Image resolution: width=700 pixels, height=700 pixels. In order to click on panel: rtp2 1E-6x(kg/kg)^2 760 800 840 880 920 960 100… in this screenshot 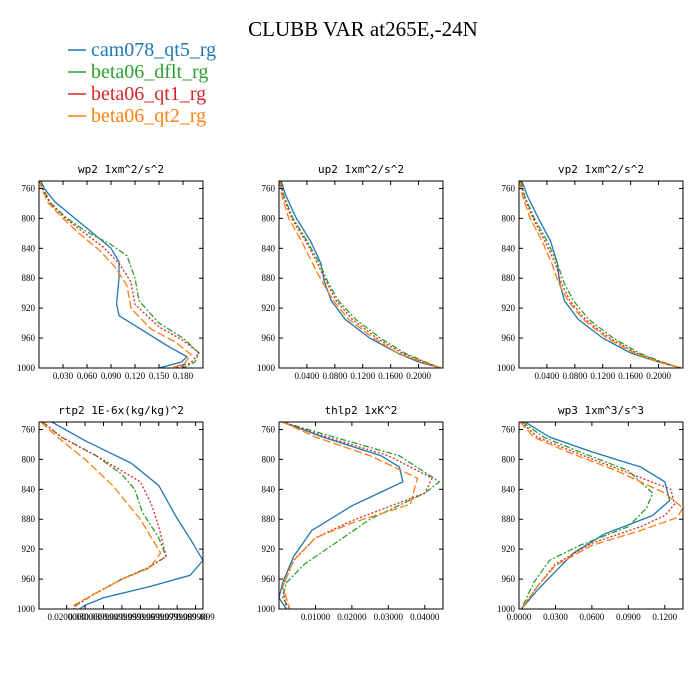, I will do `click(116, 513)`.